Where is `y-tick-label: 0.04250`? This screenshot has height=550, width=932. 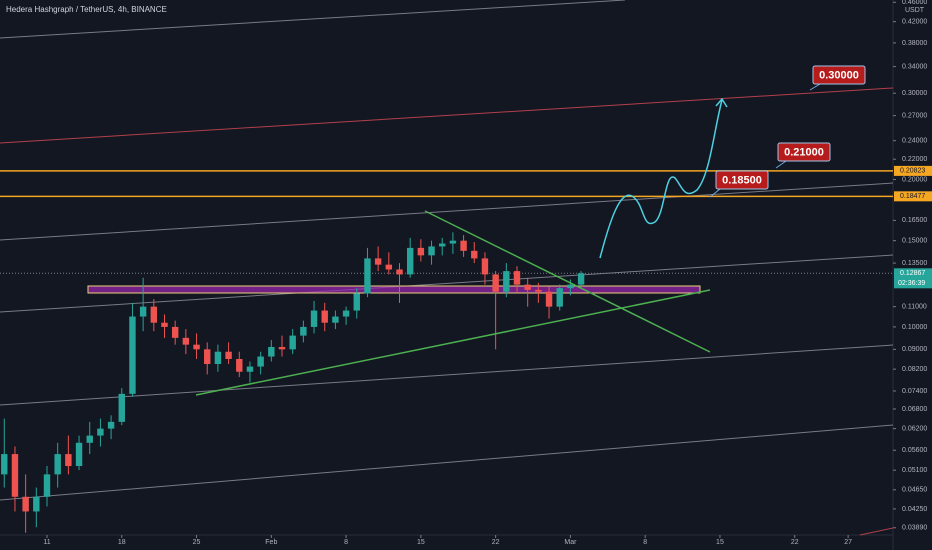 y-tick-label: 0.04250 is located at coordinates (914, 509).